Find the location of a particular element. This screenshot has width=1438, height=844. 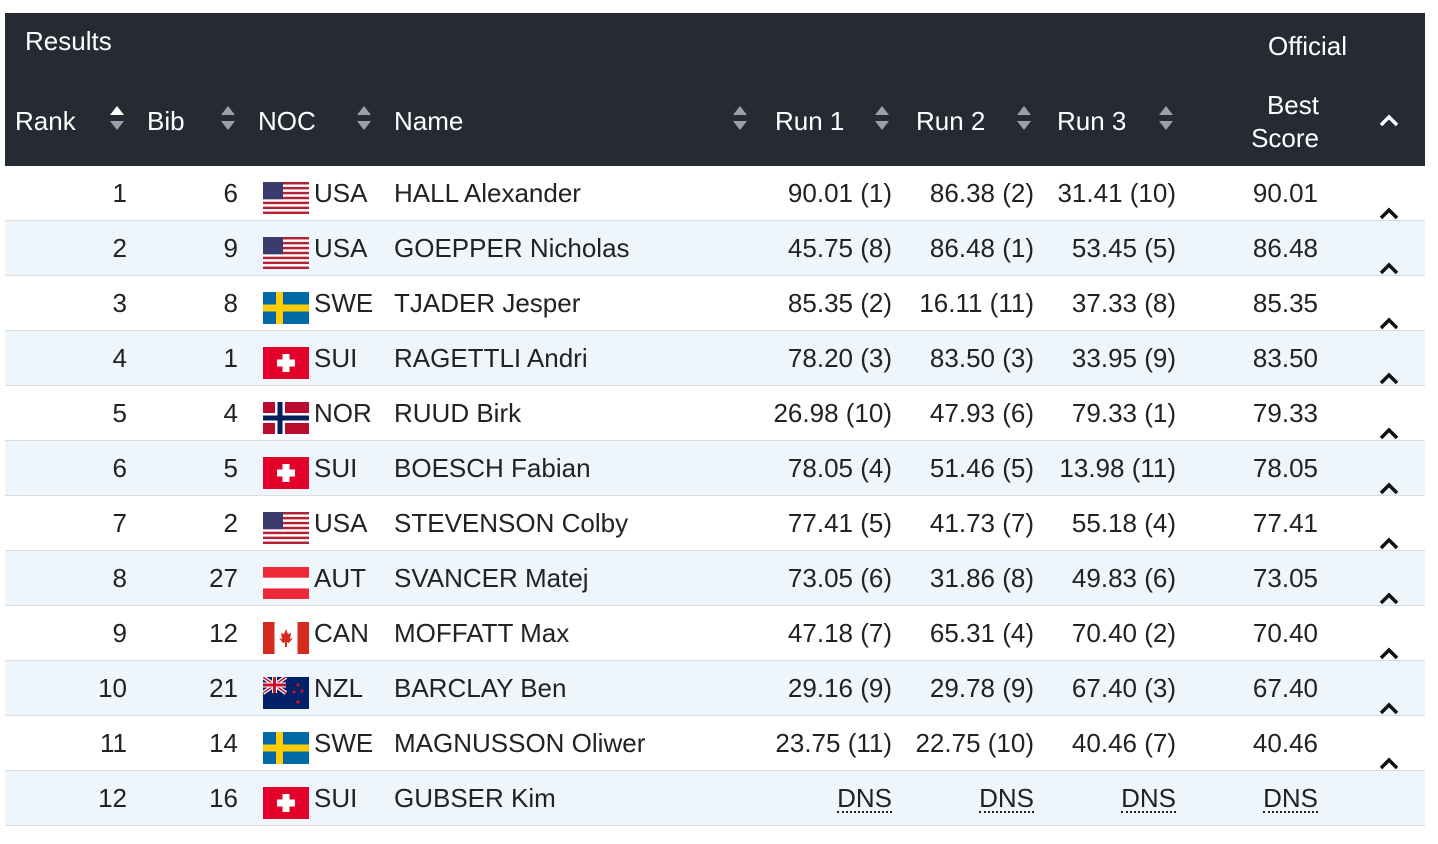

column-name: Name is located at coordinates (429, 121).